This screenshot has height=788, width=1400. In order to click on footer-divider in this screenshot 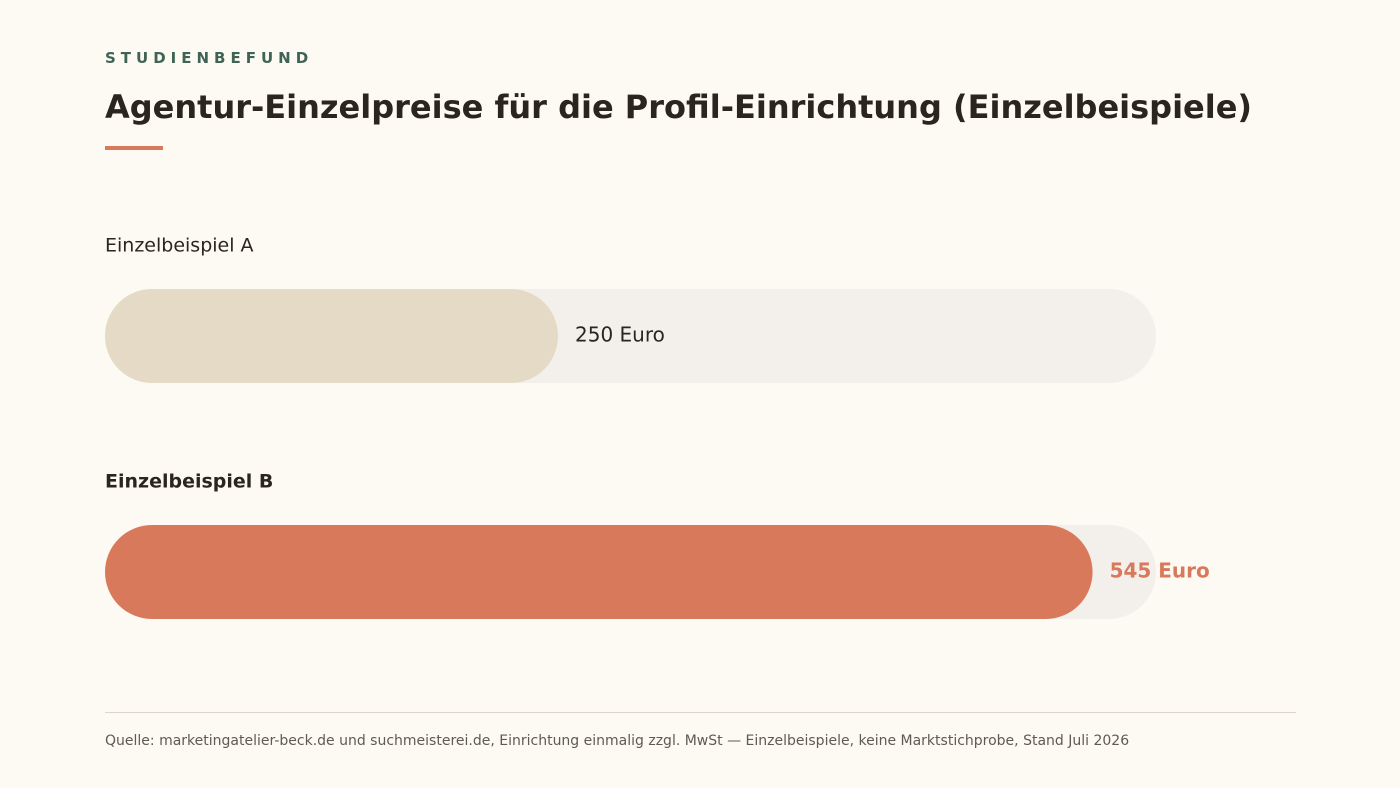, I will do `click(700, 712)`.